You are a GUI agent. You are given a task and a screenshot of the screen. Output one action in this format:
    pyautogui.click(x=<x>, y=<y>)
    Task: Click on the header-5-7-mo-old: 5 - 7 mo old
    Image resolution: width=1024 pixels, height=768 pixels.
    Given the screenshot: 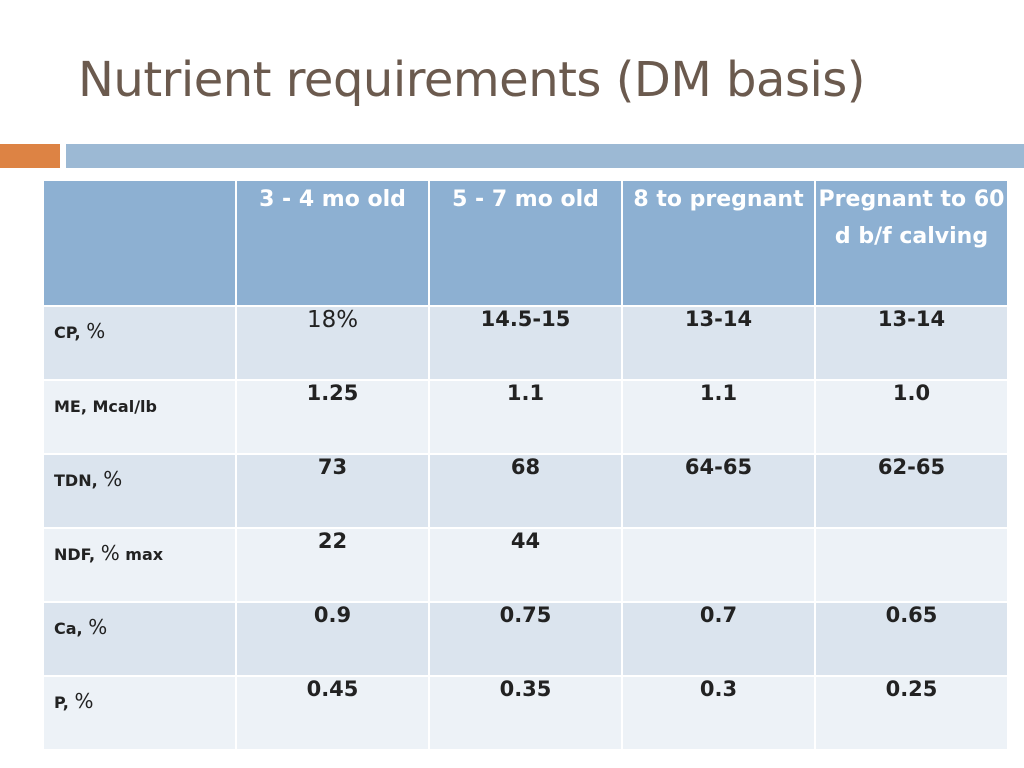 What is the action you would take?
    pyautogui.click(x=525, y=243)
    